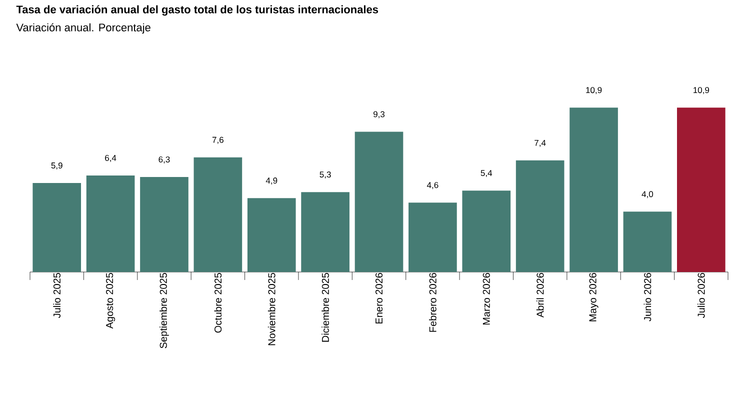  Describe the element at coordinates (111, 300) in the screenshot. I see `x-tick-label: Agosto 2025` at that location.